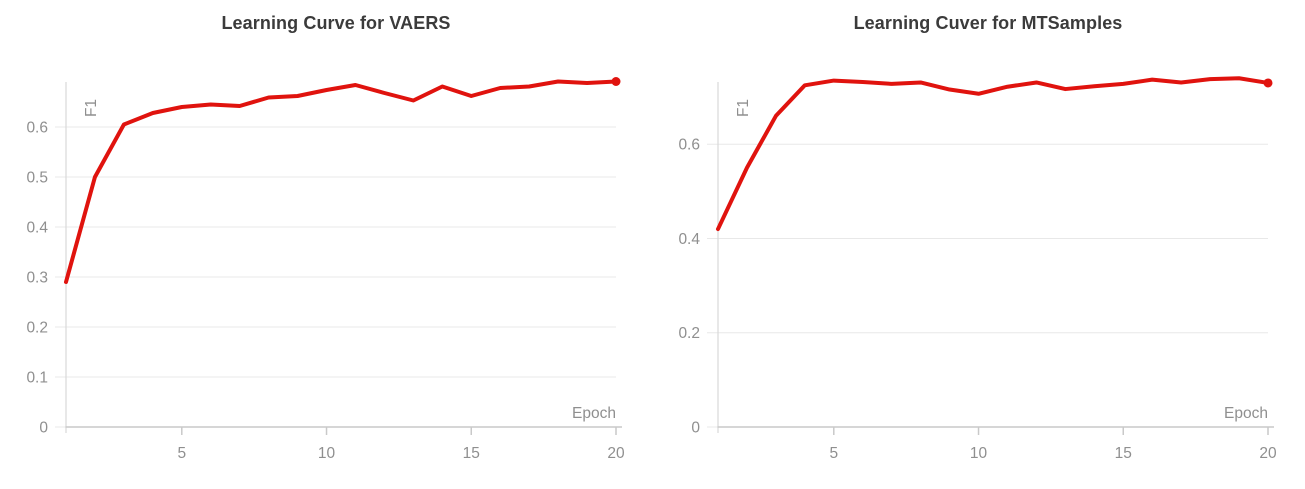  I want to click on y-tick-label: 0.5, so click(37, 178).